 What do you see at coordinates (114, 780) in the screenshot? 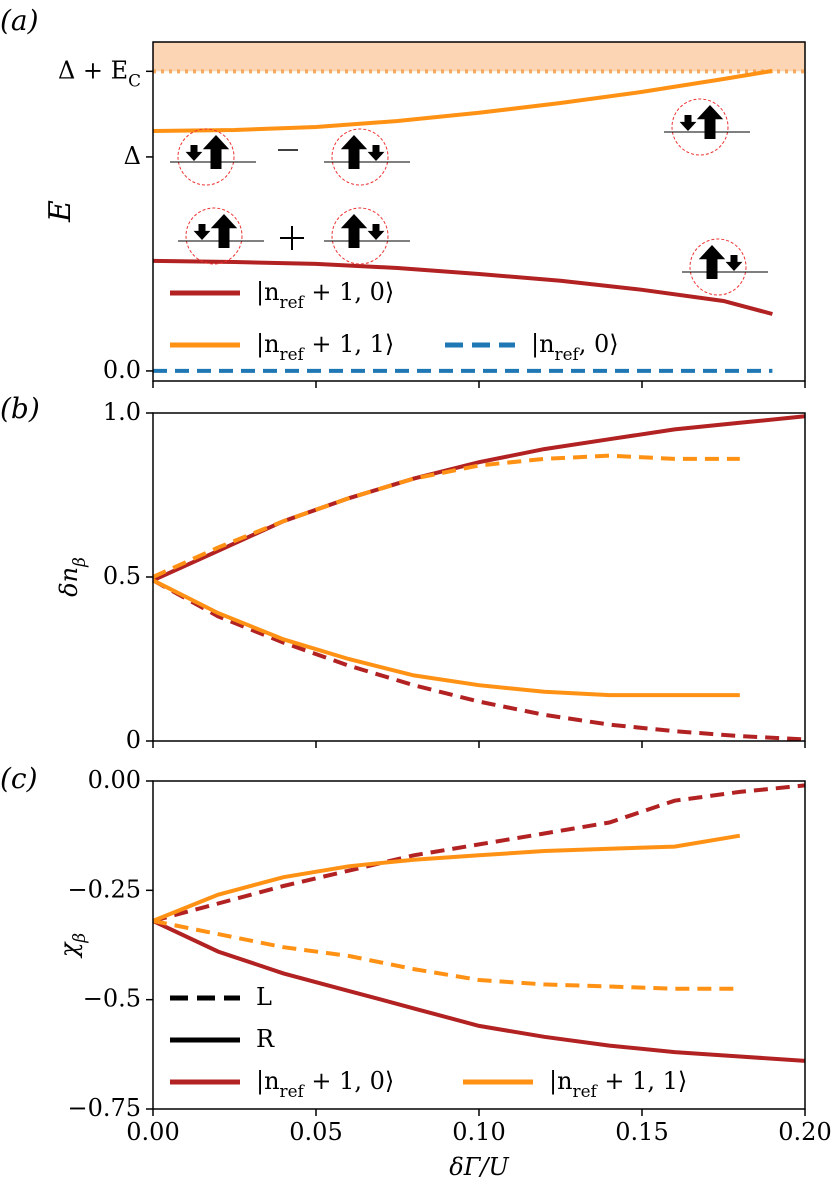
I see `y-tick-label: 0.00` at bounding box center [114, 780].